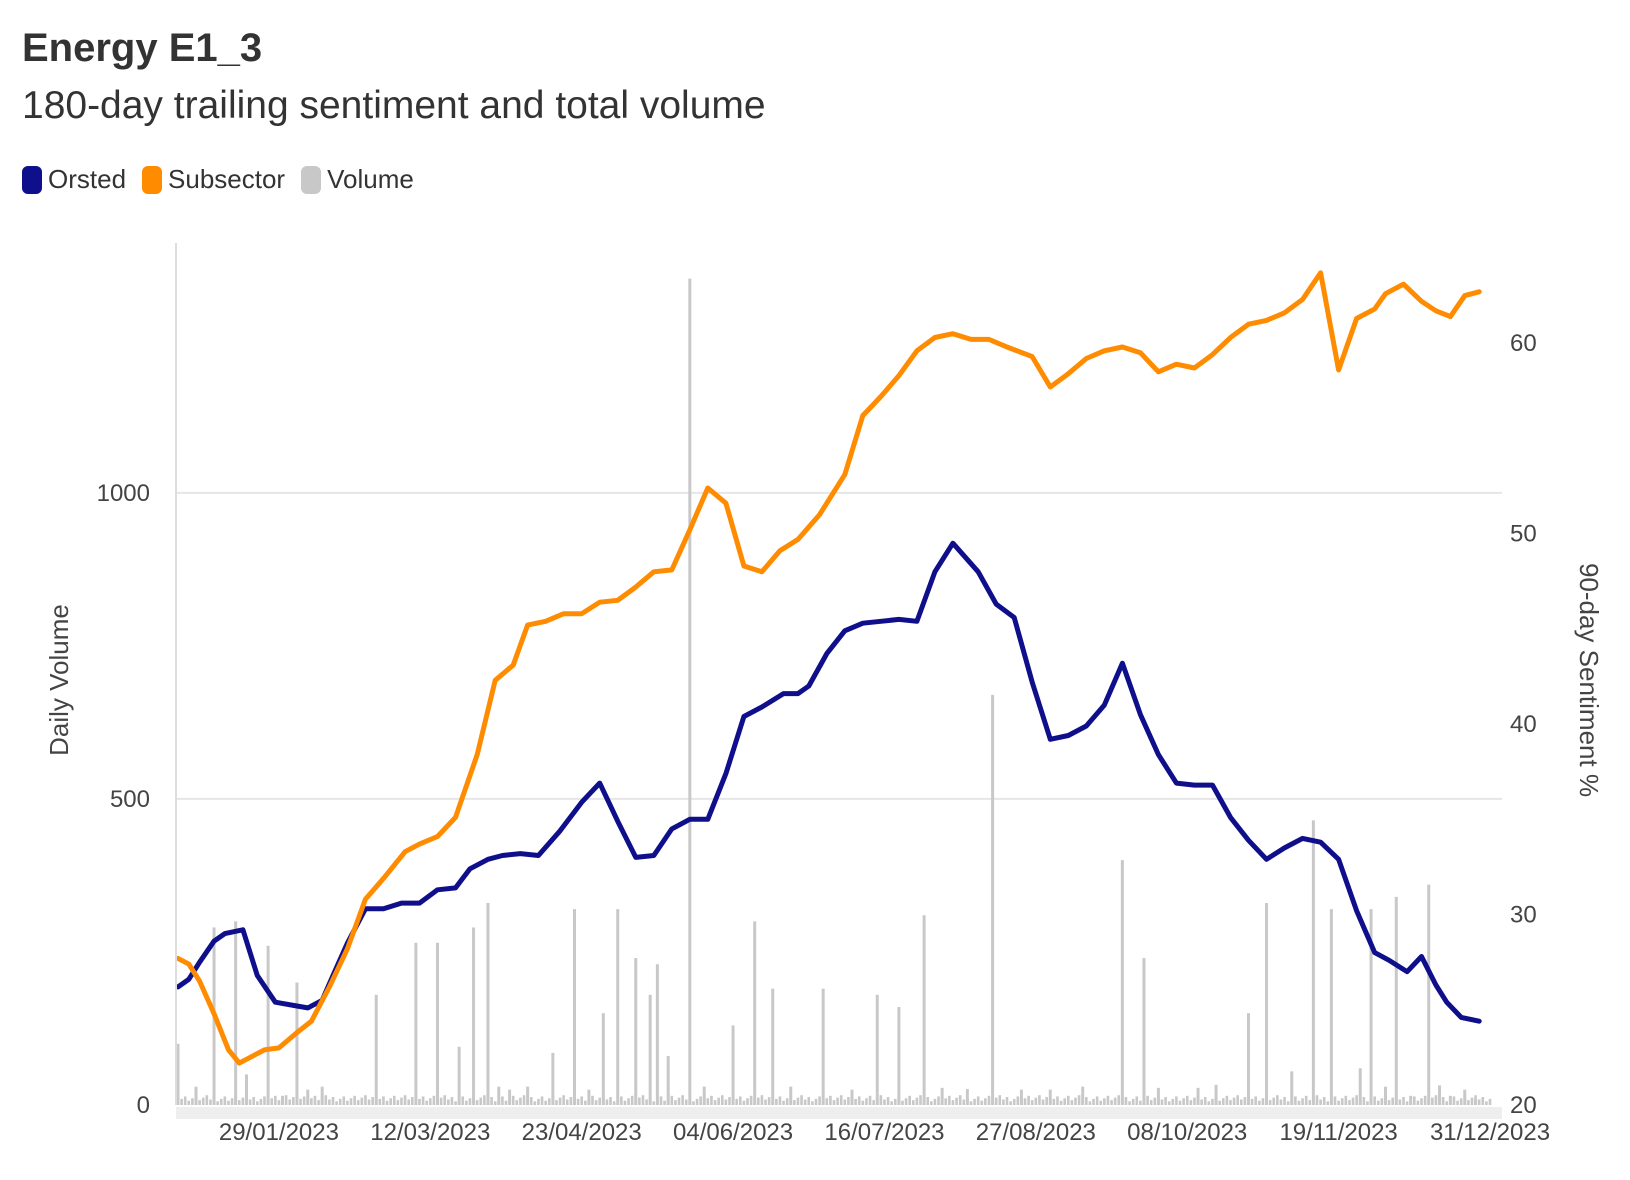  Describe the element at coordinates (1036, 1132) in the screenshot. I see `x-tick-label: 27/08/2023` at that location.